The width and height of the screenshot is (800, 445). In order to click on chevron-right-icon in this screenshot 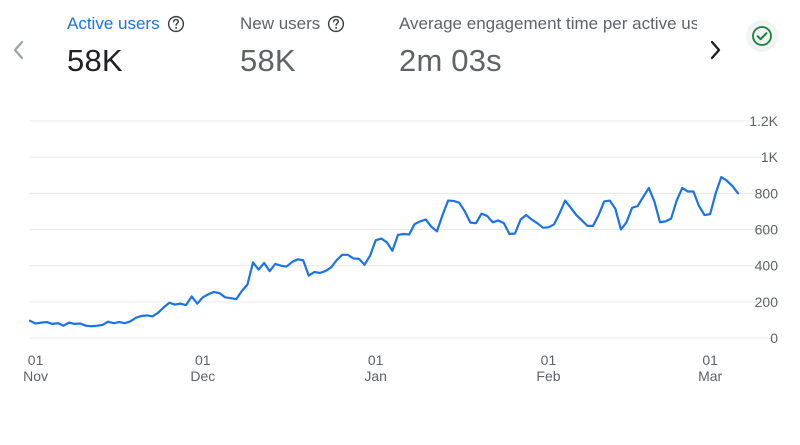, I will do `click(715, 50)`.